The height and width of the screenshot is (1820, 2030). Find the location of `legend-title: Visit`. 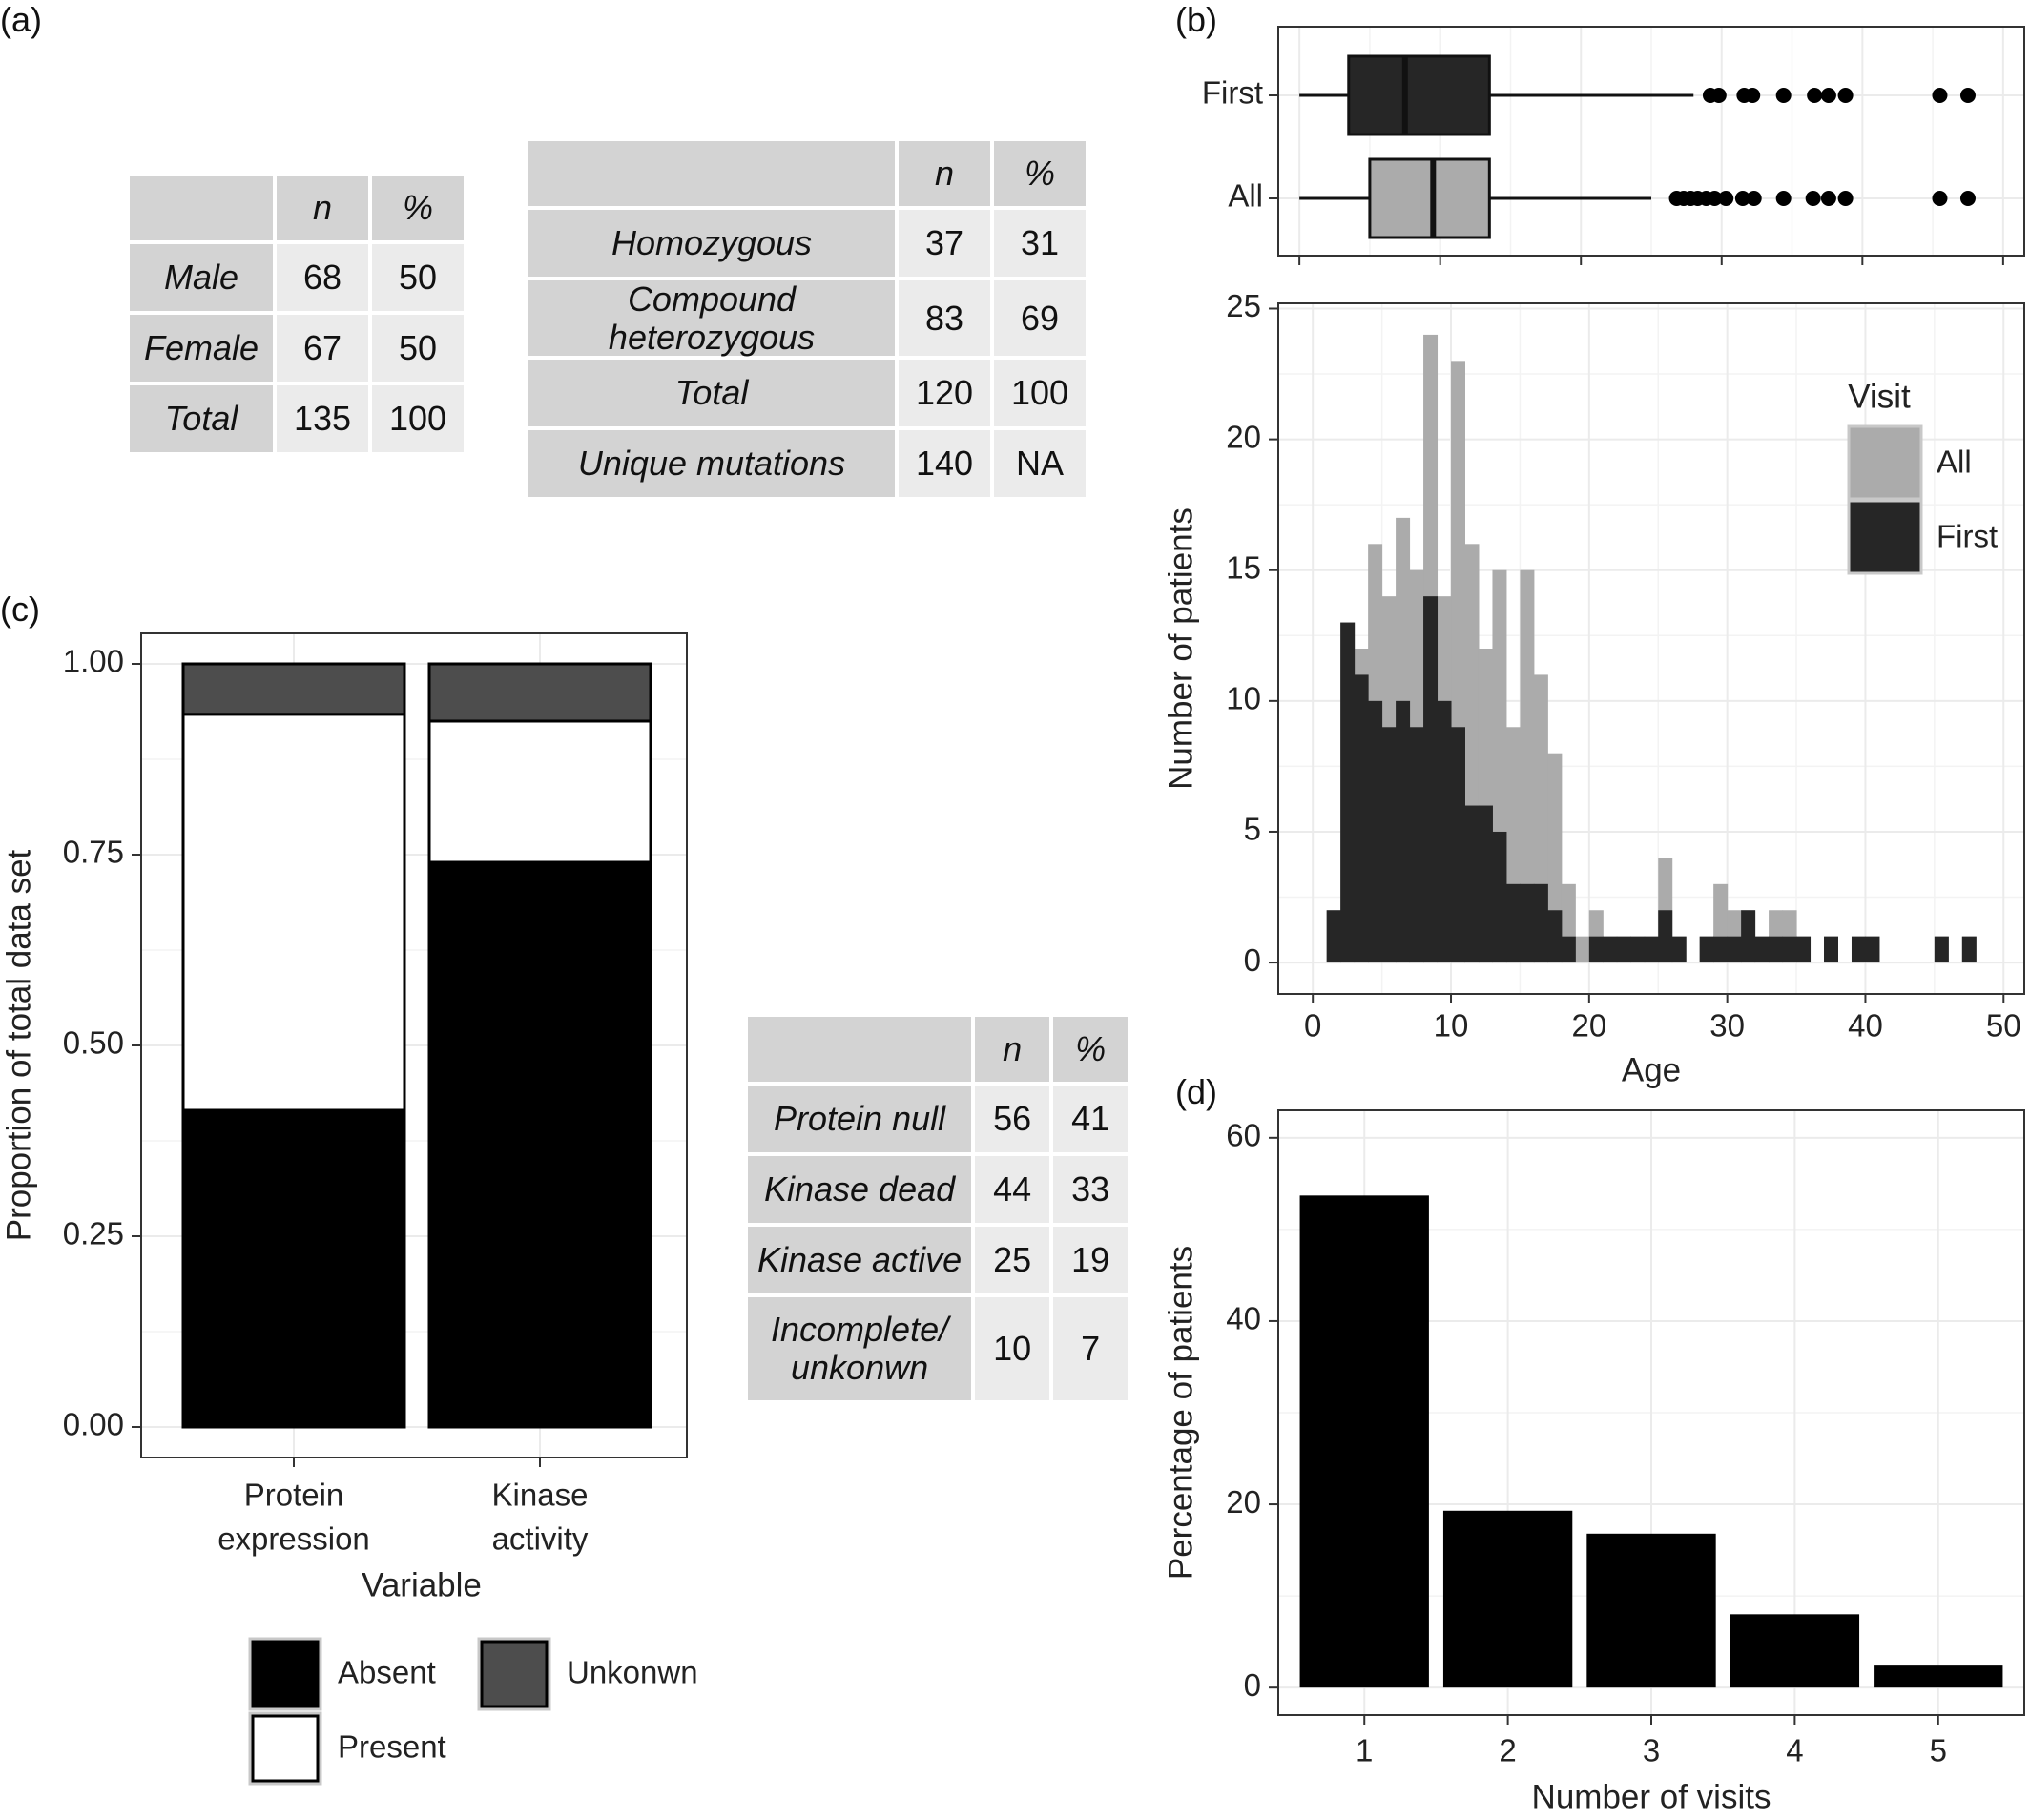

legend-title: Visit is located at coordinates (1880, 396).